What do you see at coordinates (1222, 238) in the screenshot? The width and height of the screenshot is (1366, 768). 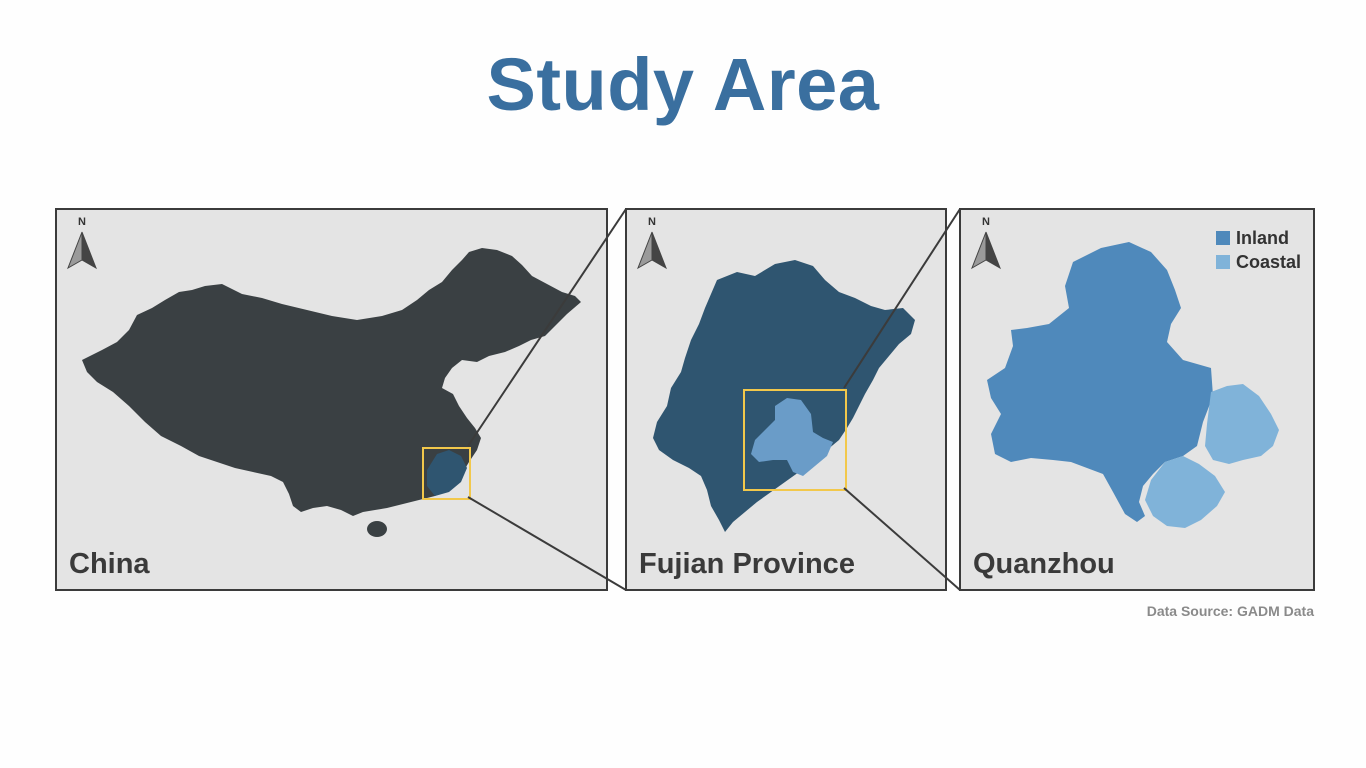 I see `inland-swatch` at bounding box center [1222, 238].